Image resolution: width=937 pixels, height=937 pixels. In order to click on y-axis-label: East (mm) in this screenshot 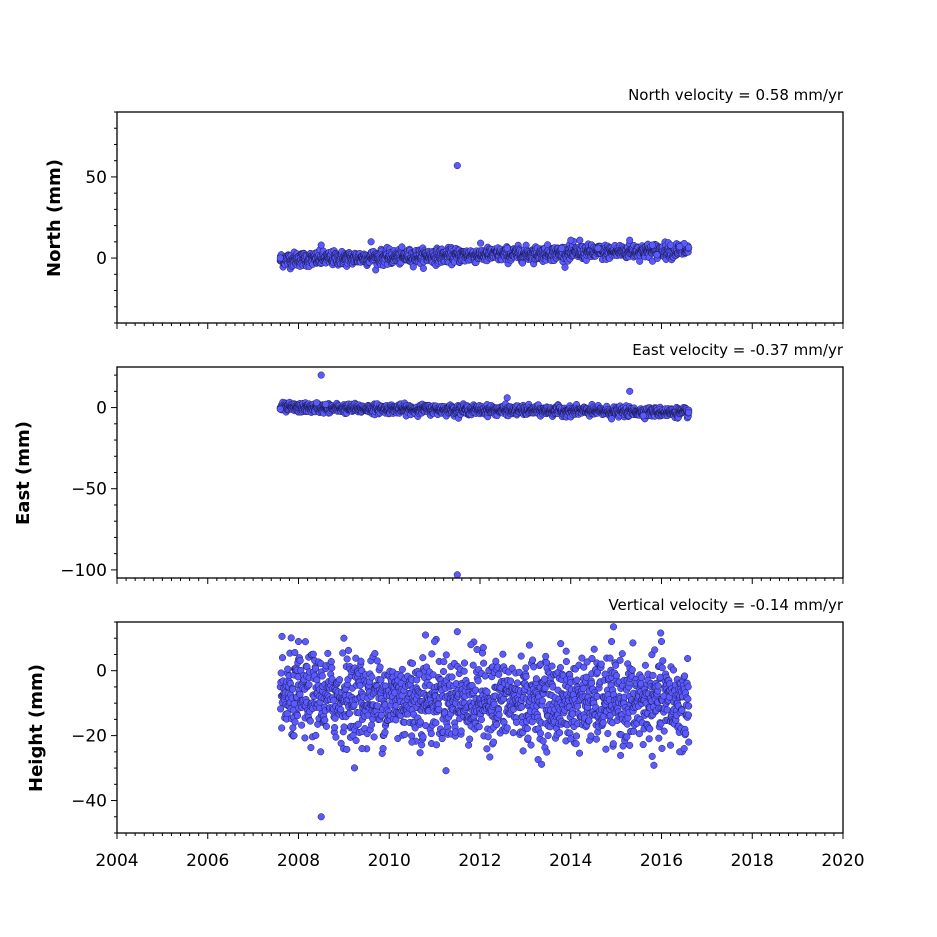, I will do `click(23, 473)`.